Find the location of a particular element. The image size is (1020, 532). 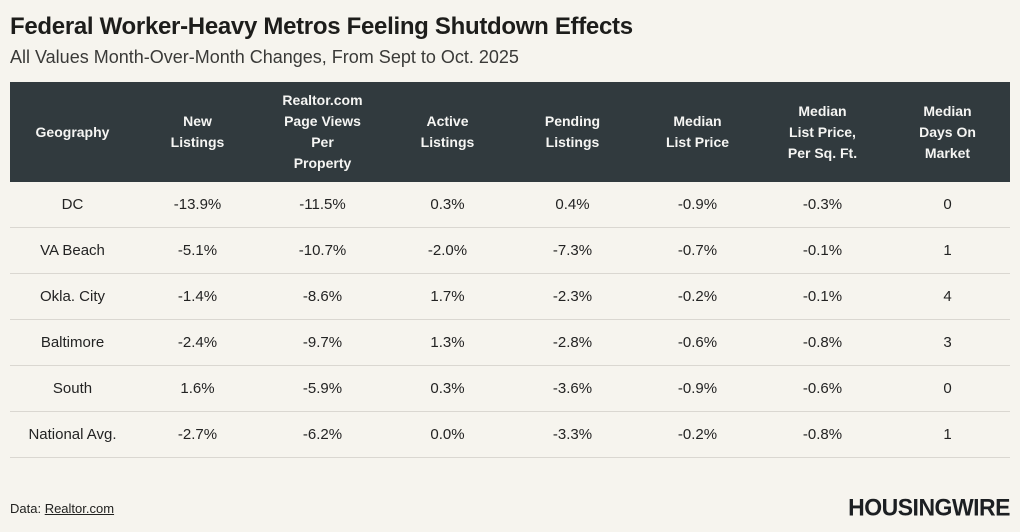

row-label: VA Beach is located at coordinates (72, 250).